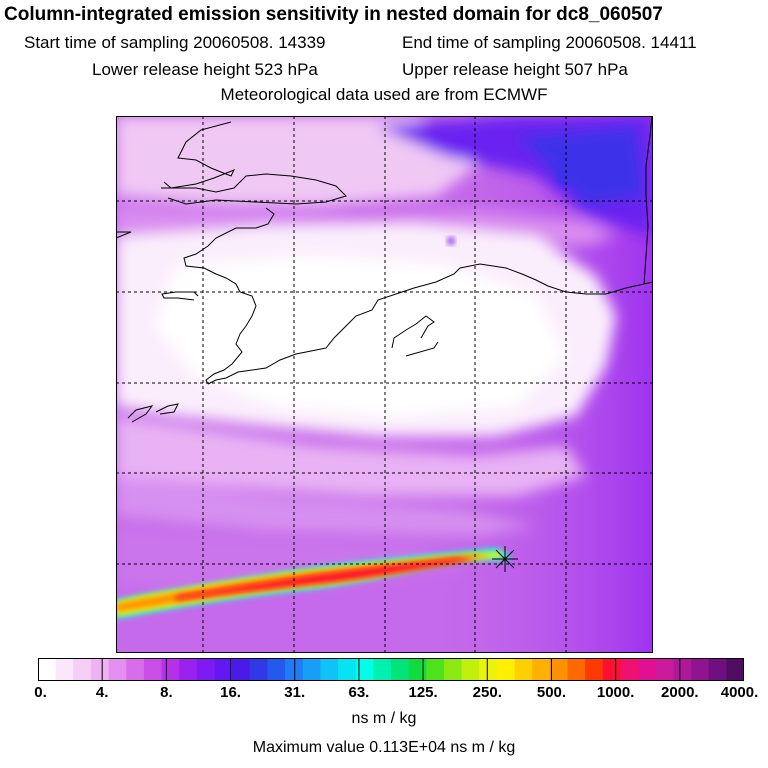 This screenshot has width=768, height=768. Describe the element at coordinates (515, 69) in the screenshot. I see `upper-release-height: Upper release height 507 hPa` at that location.